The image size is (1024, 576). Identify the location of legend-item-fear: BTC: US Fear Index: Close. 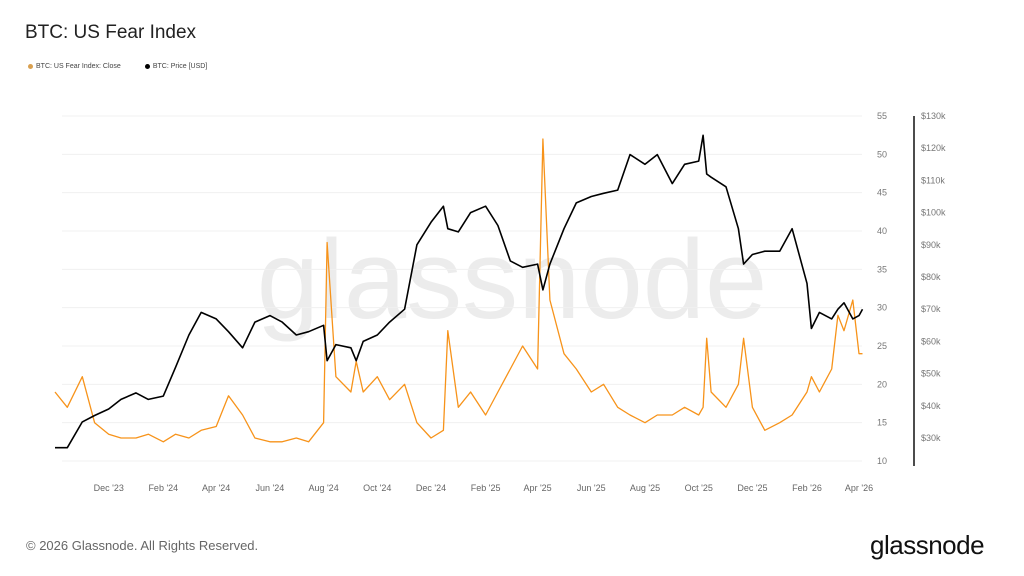
(74, 66).